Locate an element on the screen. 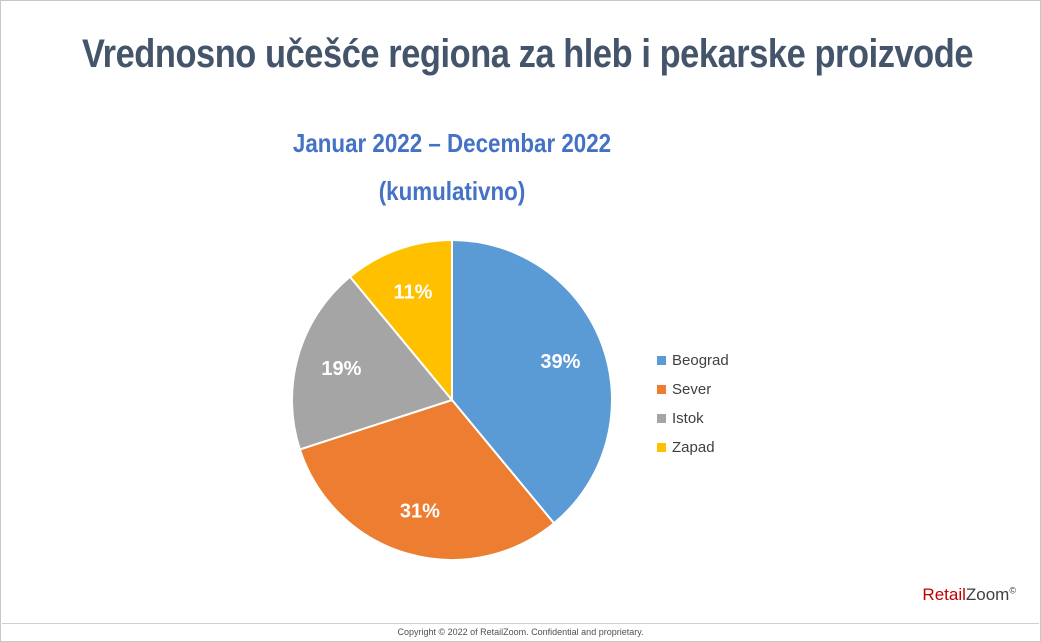 The height and width of the screenshot is (642, 1041). brand-logo: RetailZoom© is located at coordinates (969, 595).